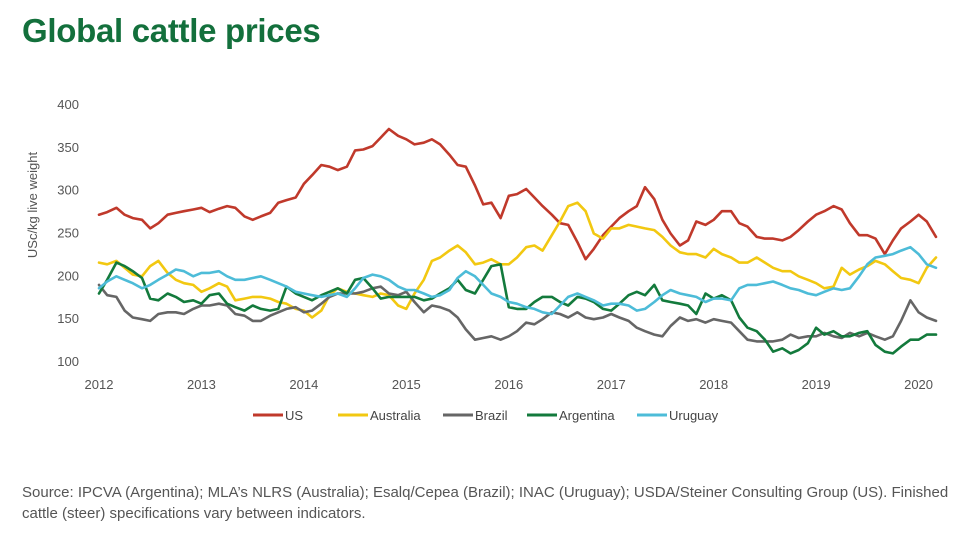 This screenshot has height=538, width=966. Describe the element at coordinates (694, 415) in the screenshot. I see `legend-label-uruguay: Uruguay` at that location.